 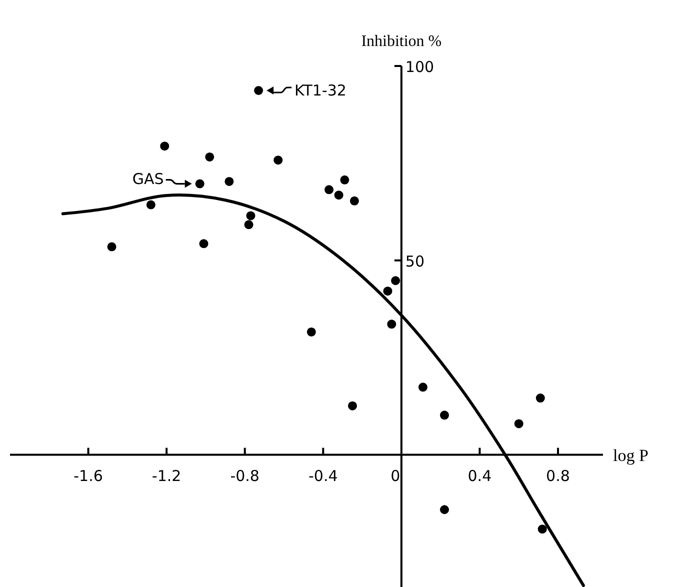 I want to click on x-tick-label: 0, so click(x=395, y=475).